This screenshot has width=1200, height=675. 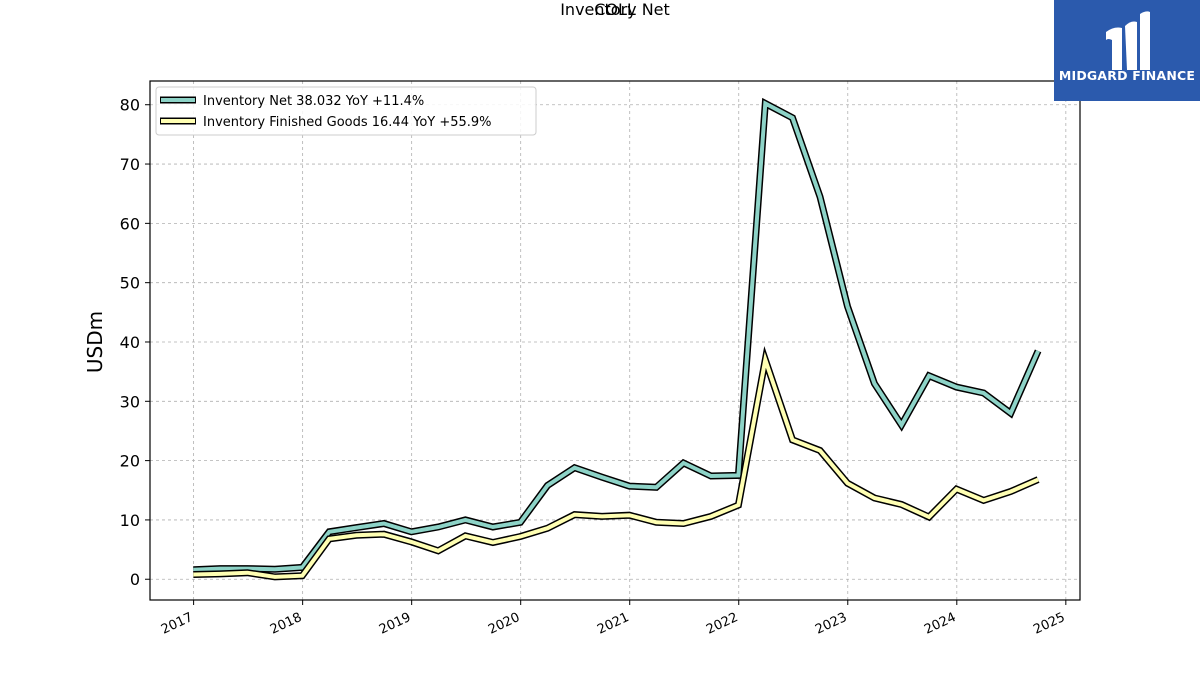 I want to click on y-tick-label: 20, so click(x=130, y=461).